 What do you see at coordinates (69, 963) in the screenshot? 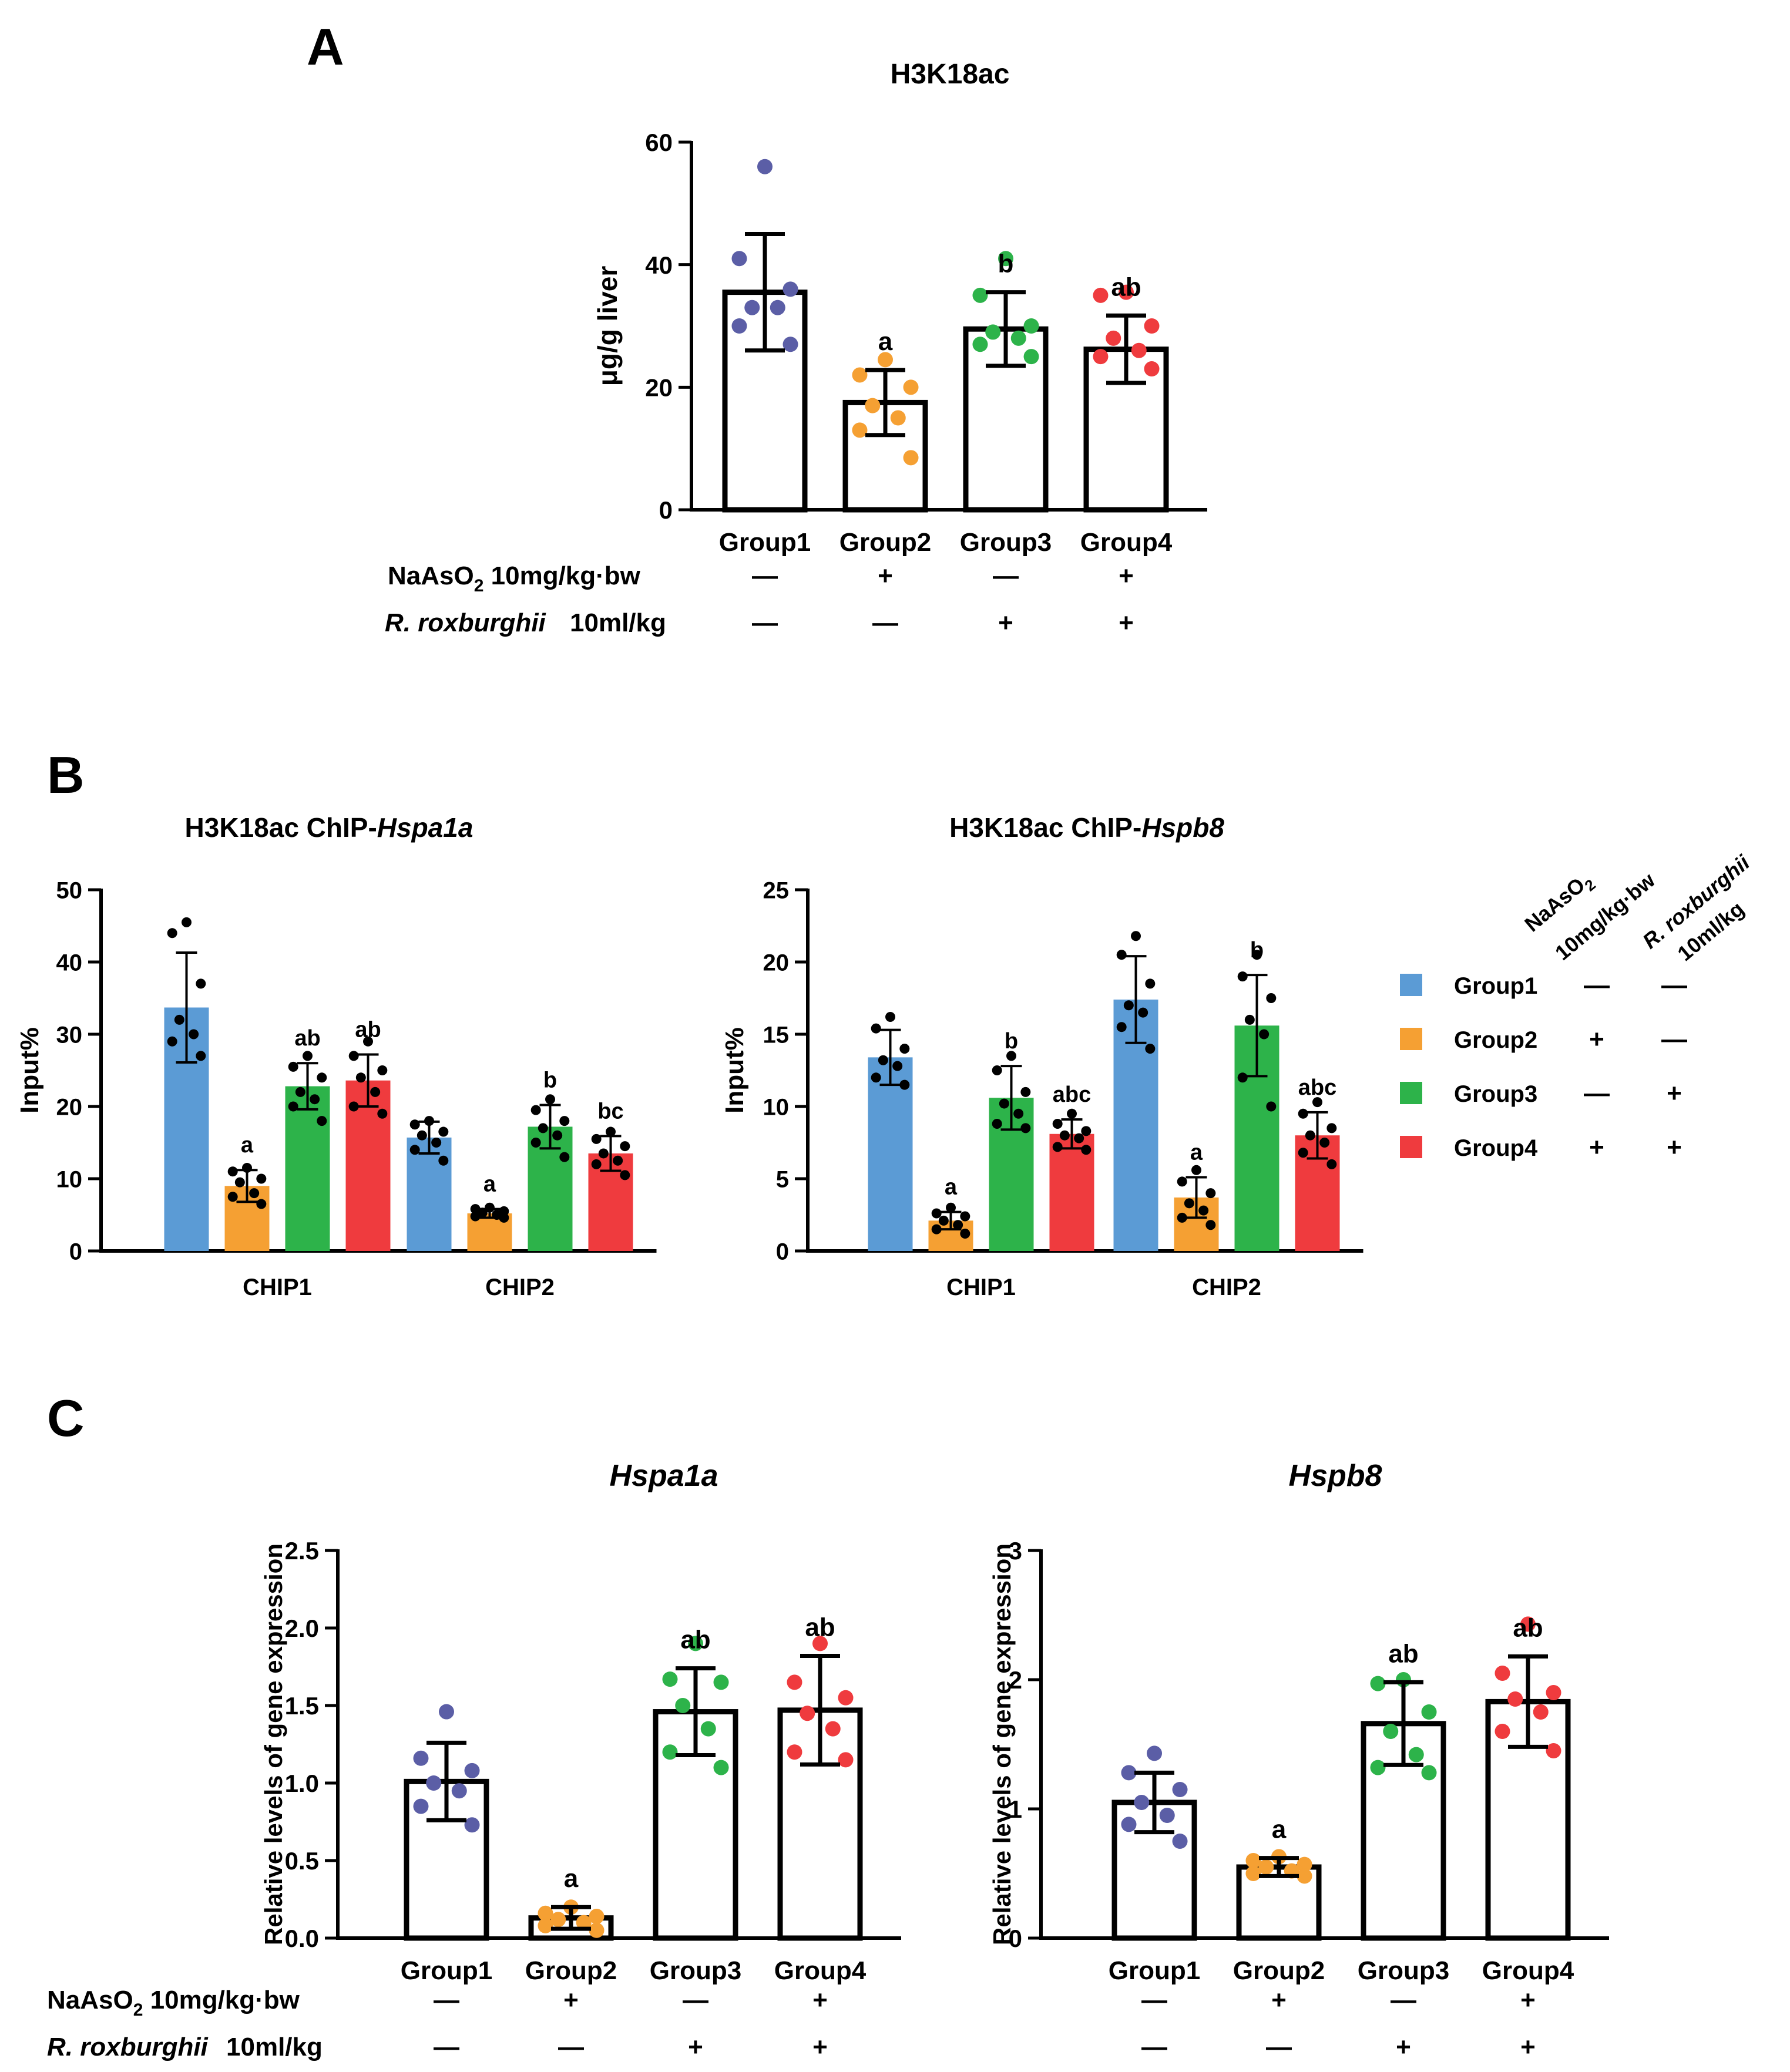
I see `y-tick-label-40: 40` at bounding box center [69, 963].